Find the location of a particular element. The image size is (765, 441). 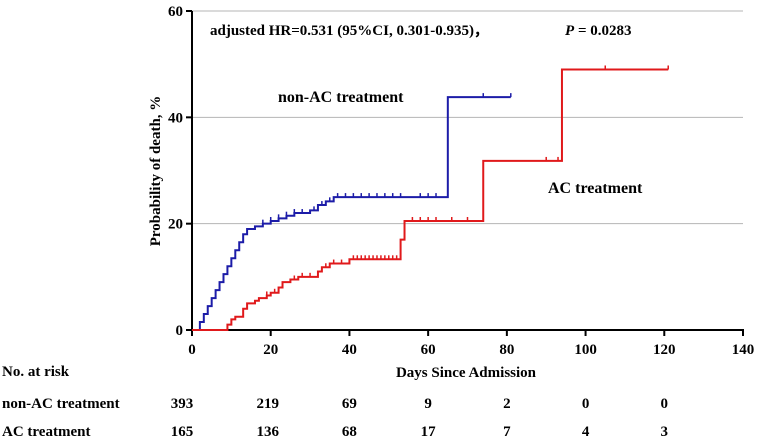

risk-table-values: 393 219 69 9 2 0 0 165 136 68 17 7 4 3 is located at coordinates (419, 418).